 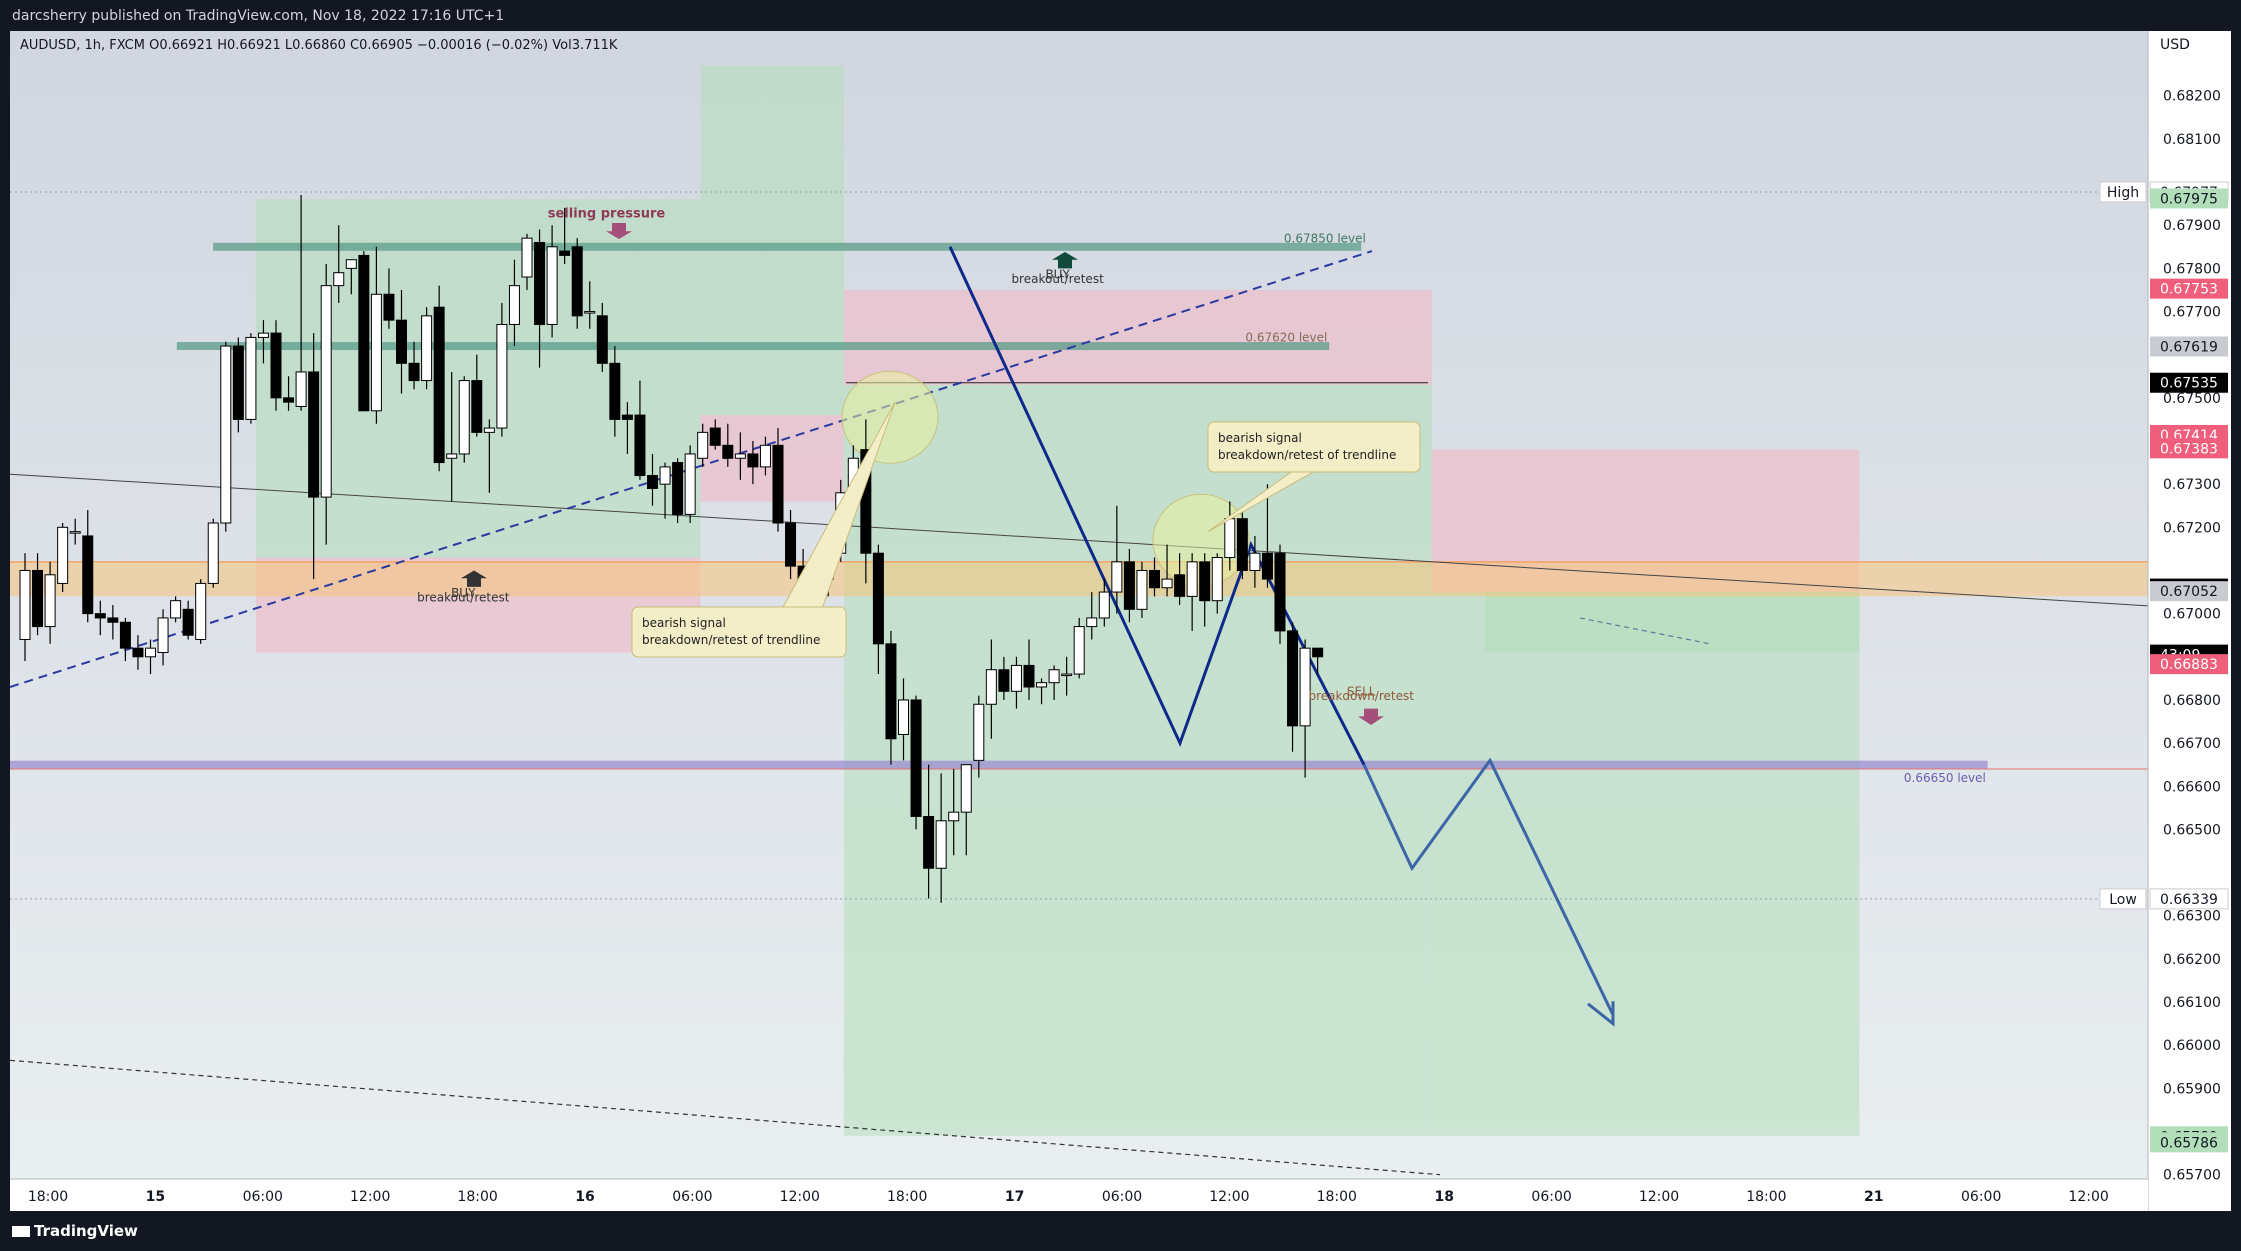 What do you see at coordinates (1079, 1195) in the screenshot?
I see `time-axis` at bounding box center [1079, 1195].